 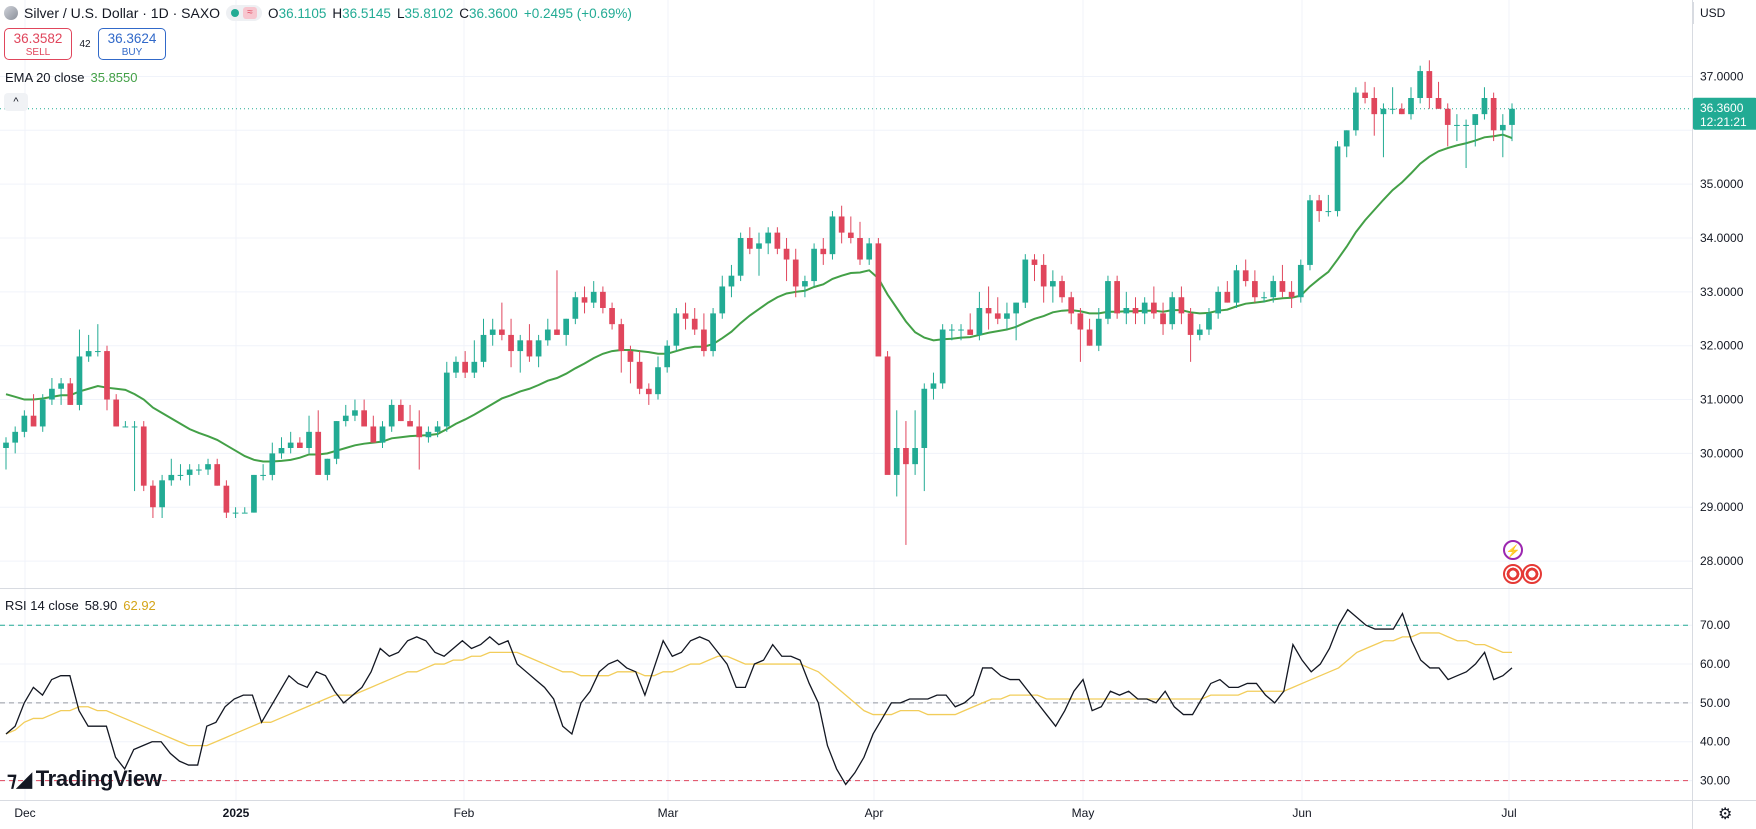 I want to click on y-tick-label: 32.0000, so click(x=1722, y=346).